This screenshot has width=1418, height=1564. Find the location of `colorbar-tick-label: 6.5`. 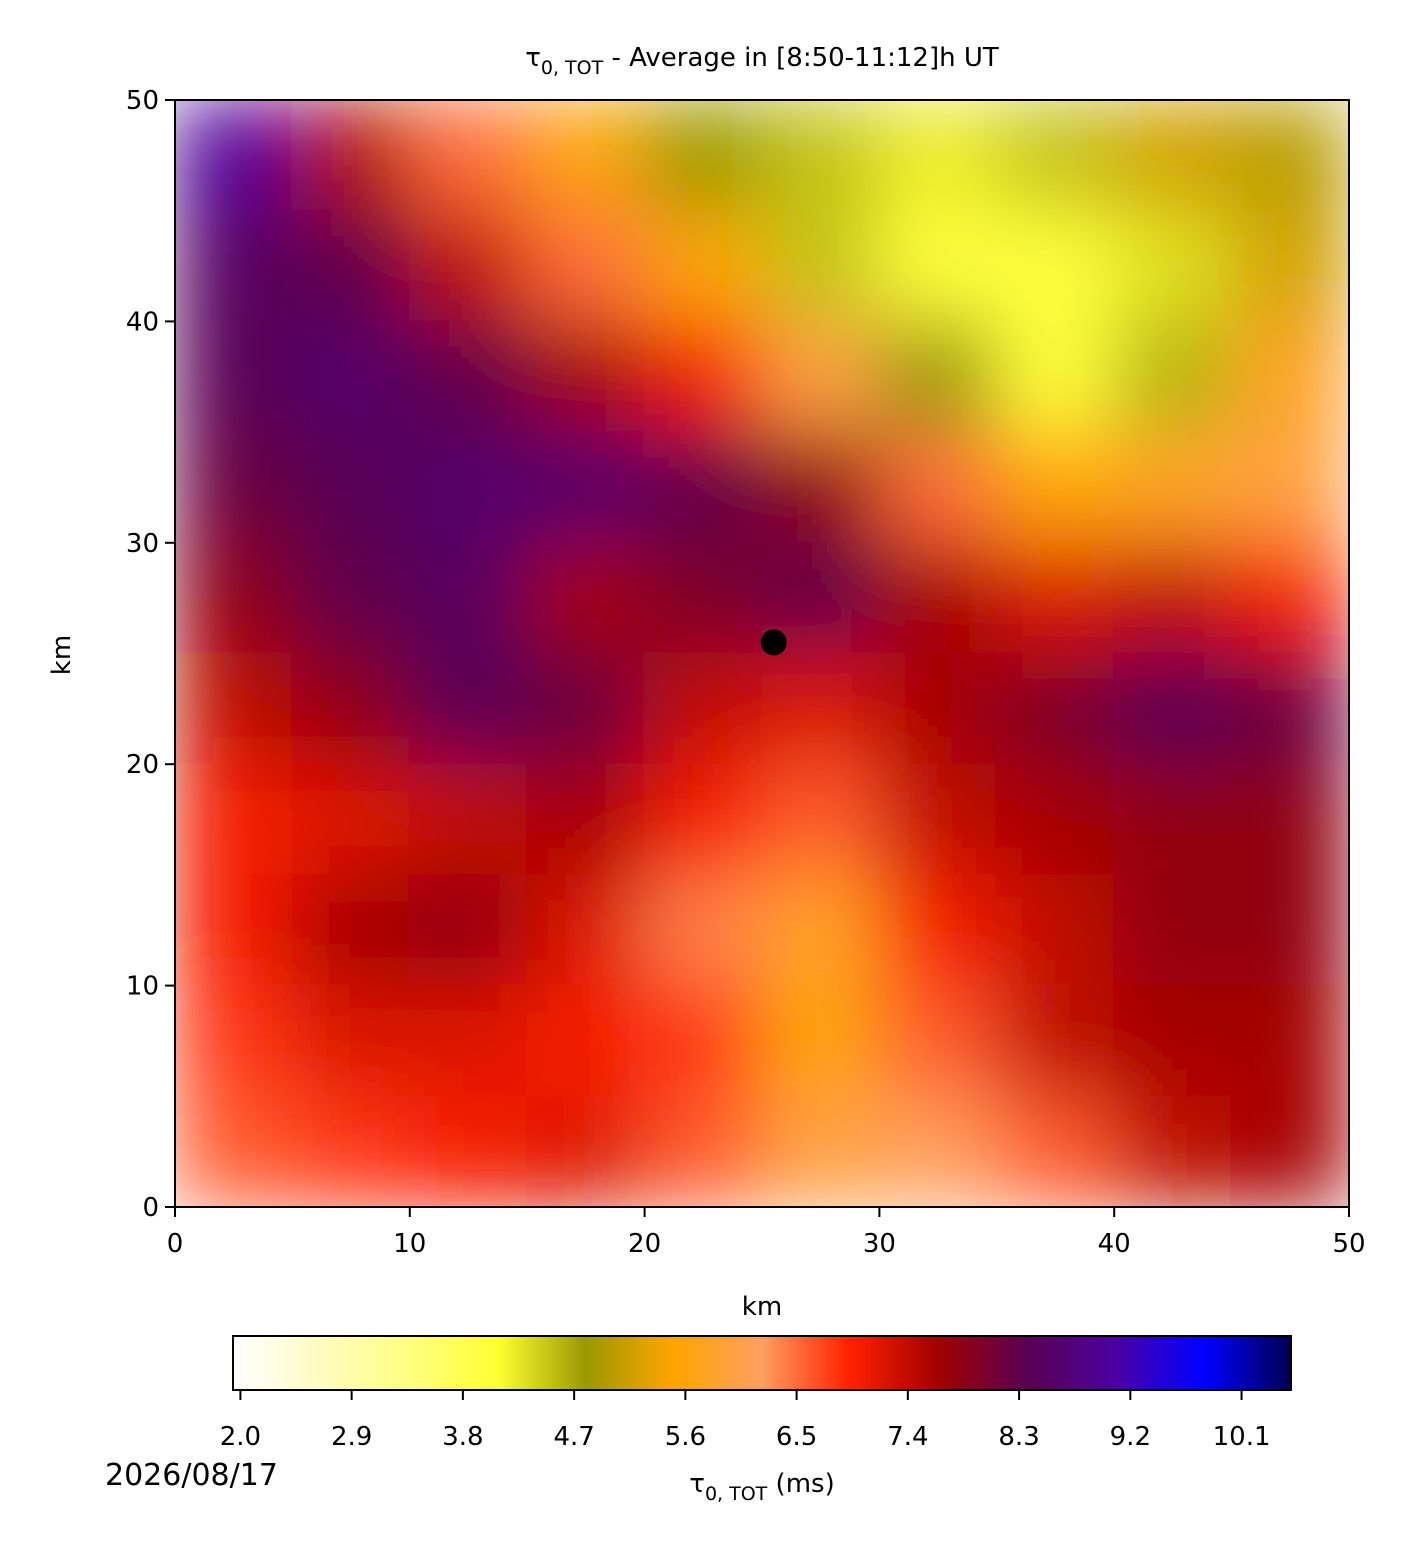

colorbar-tick-label: 6.5 is located at coordinates (796, 1437).